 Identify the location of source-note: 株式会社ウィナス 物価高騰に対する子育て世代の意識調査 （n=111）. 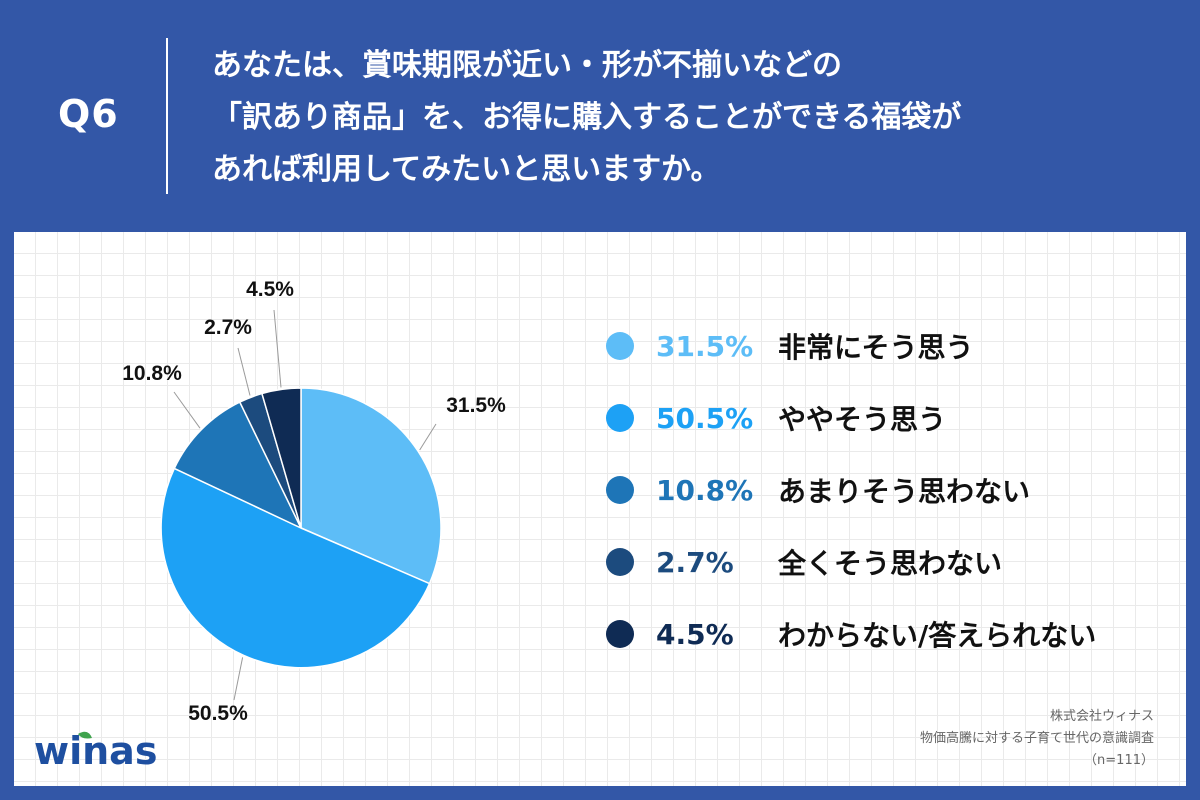
(1037, 739).